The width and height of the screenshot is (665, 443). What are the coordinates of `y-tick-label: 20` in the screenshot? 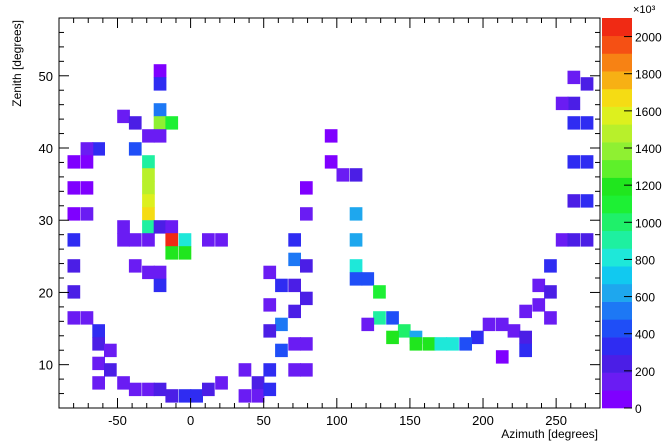 It's located at (46, 292).